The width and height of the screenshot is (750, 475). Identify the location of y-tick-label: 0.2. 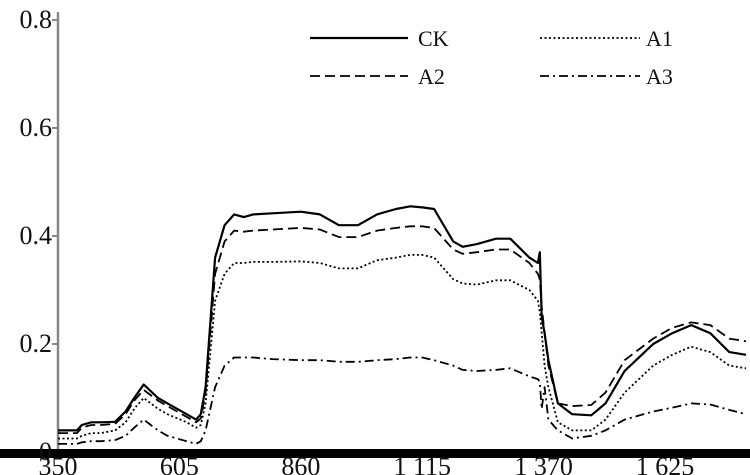
(36, 343).